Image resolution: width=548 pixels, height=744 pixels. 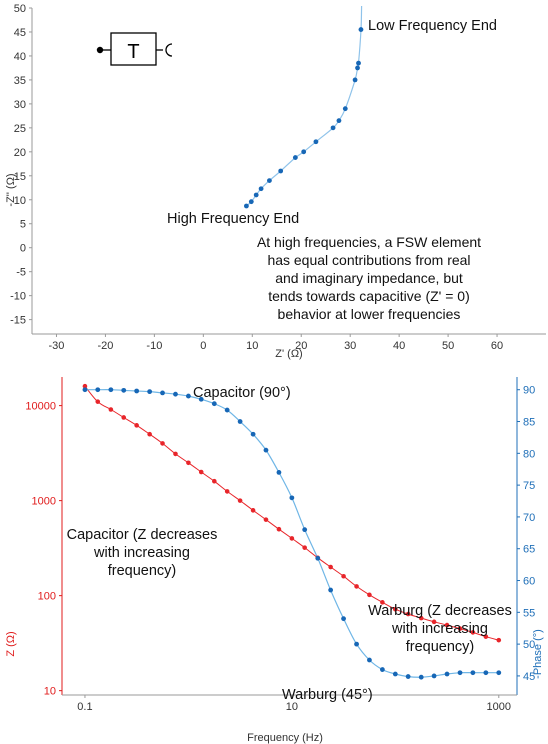 I want to click on nyquist-y-tick-label: 5, so click(x=23, y=225).